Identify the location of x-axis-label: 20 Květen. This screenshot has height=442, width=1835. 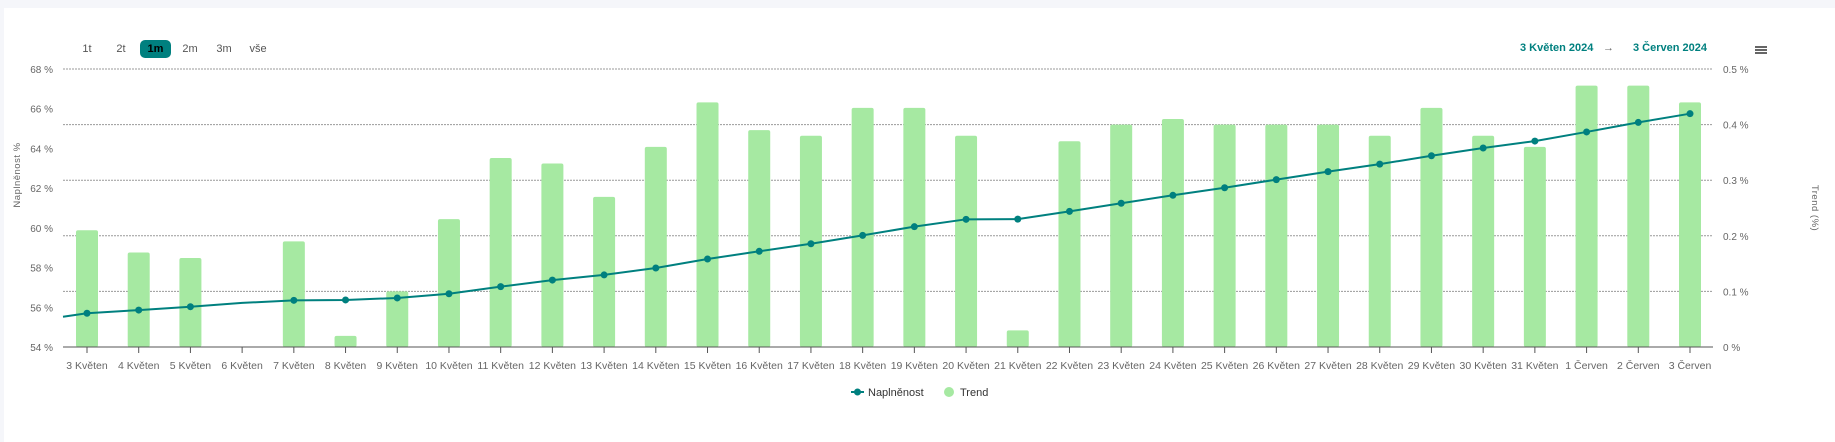
(965, 366).